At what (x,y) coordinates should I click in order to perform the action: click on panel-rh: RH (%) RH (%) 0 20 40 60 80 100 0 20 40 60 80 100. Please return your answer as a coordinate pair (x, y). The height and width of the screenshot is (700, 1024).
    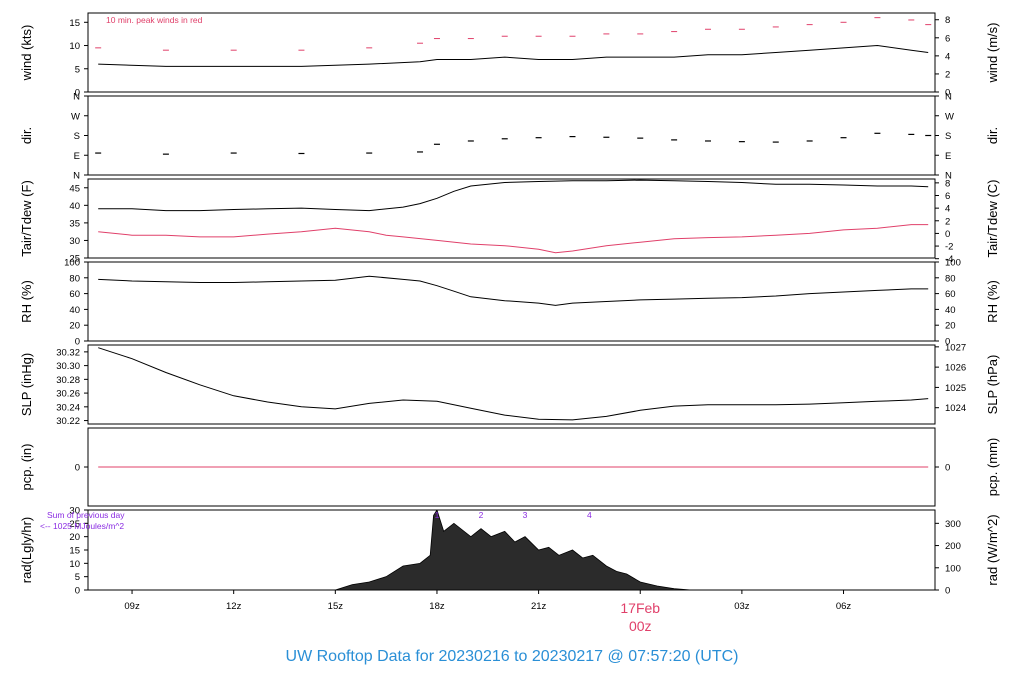
    Looking at the image, I should click on (509, 303).